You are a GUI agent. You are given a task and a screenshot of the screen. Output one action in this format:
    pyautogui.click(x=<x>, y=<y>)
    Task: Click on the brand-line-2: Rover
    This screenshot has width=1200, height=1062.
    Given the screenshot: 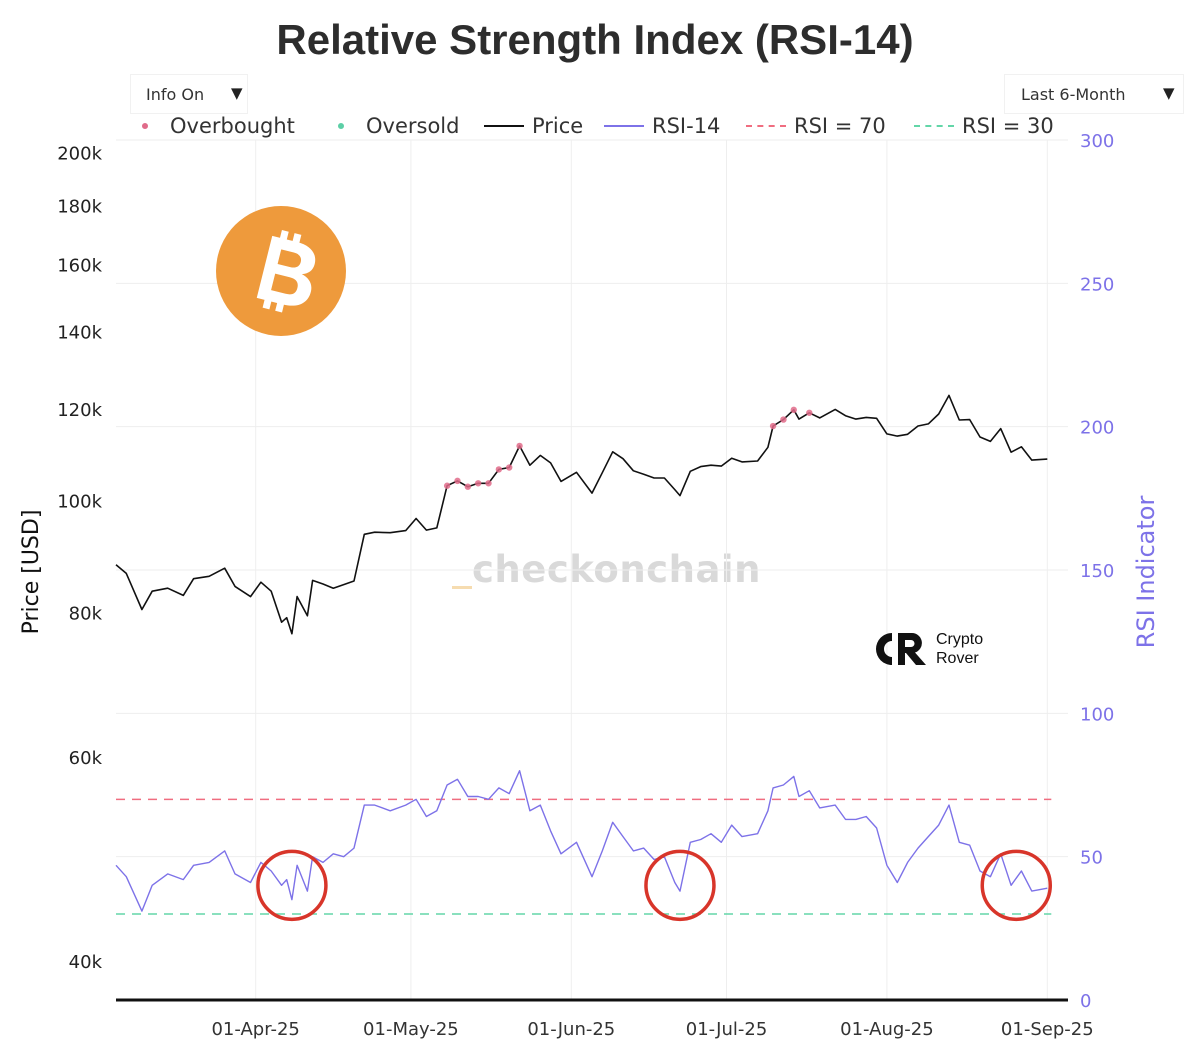 What is the action you would take?
    pyautogui.click(x=957, y=658)
    